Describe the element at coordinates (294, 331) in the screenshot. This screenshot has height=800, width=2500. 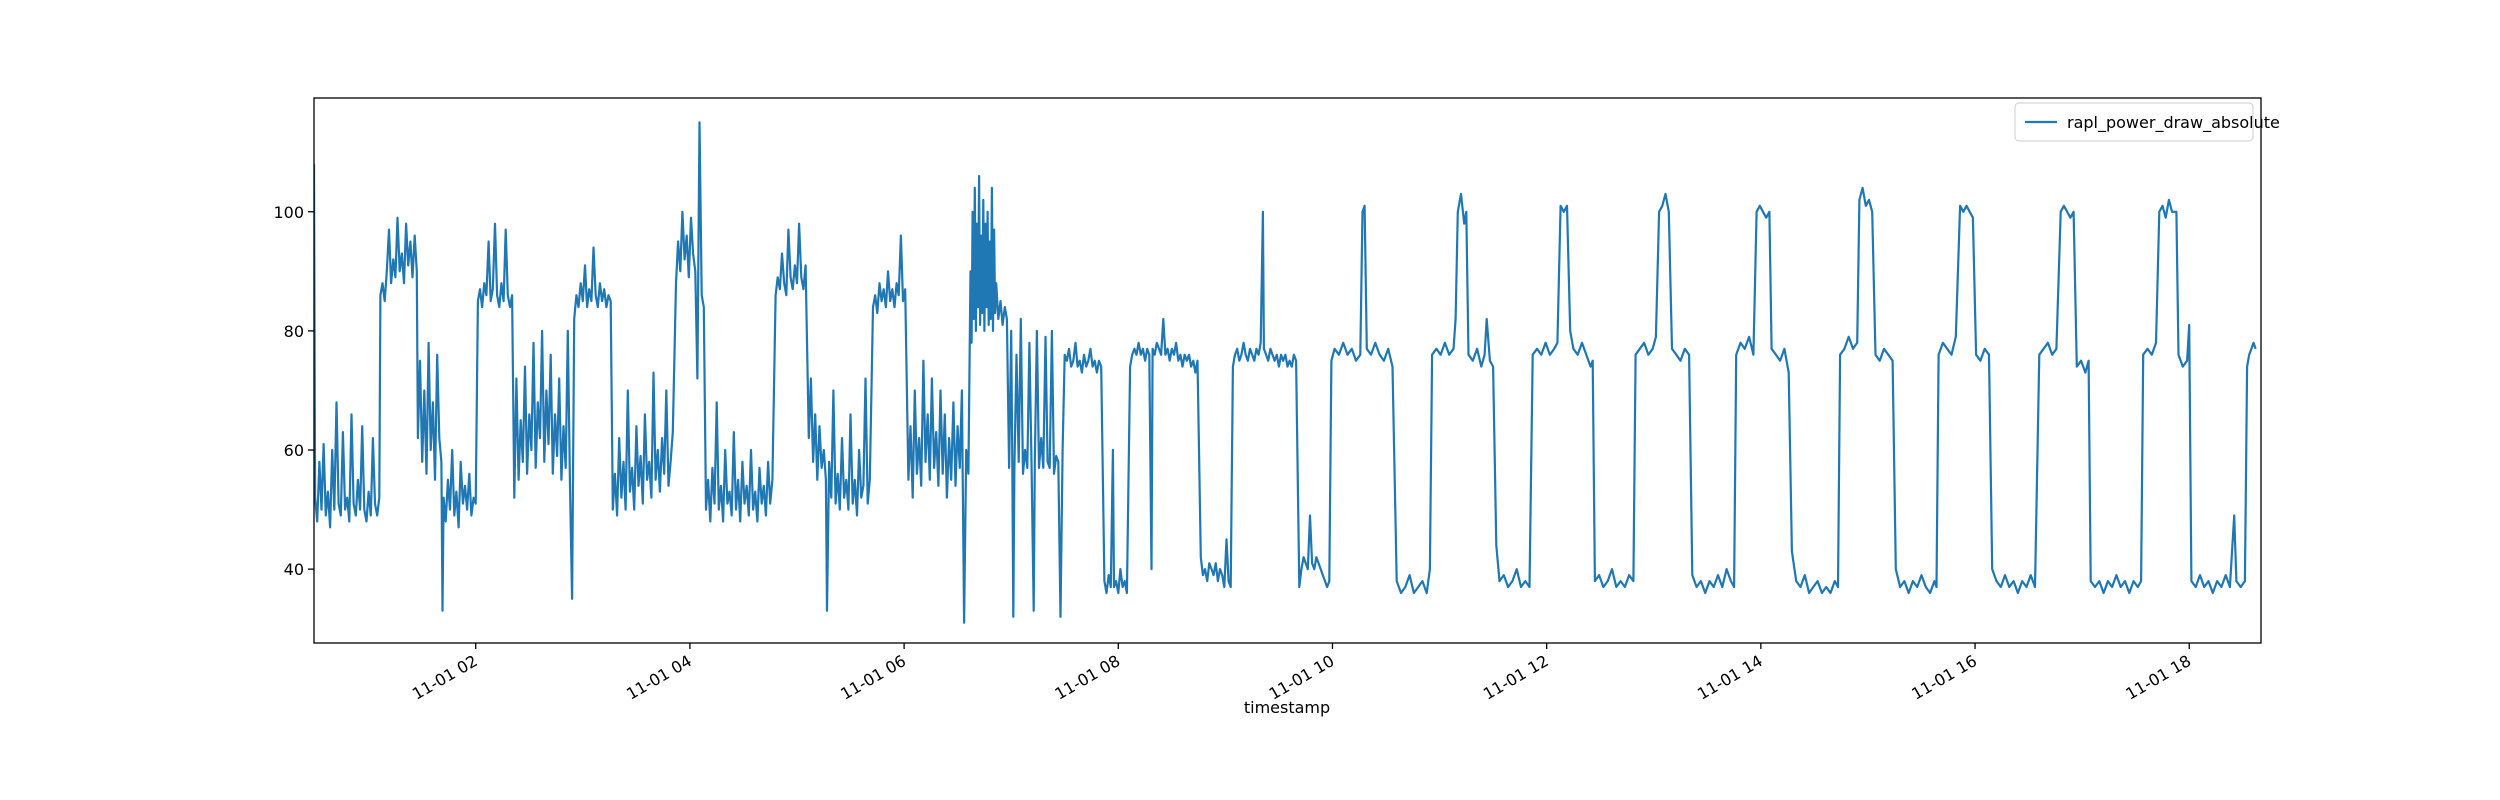
I see `y-tick-label: 80` at that location.